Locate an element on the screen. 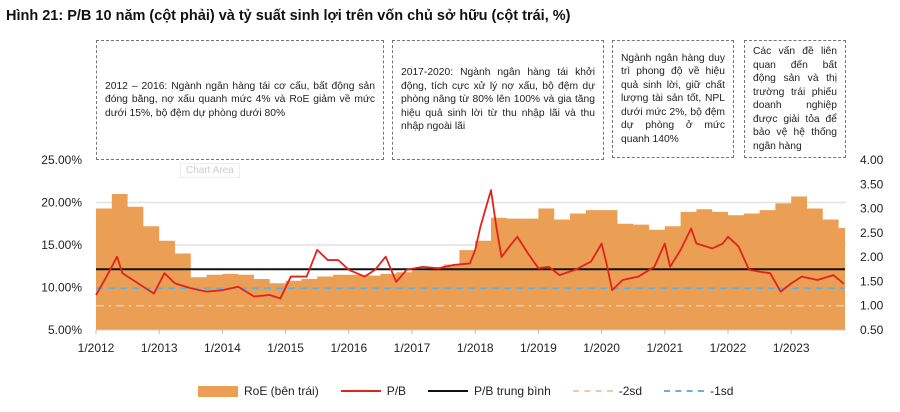  legend-swatch-pb is located at coordinates (360, 391).